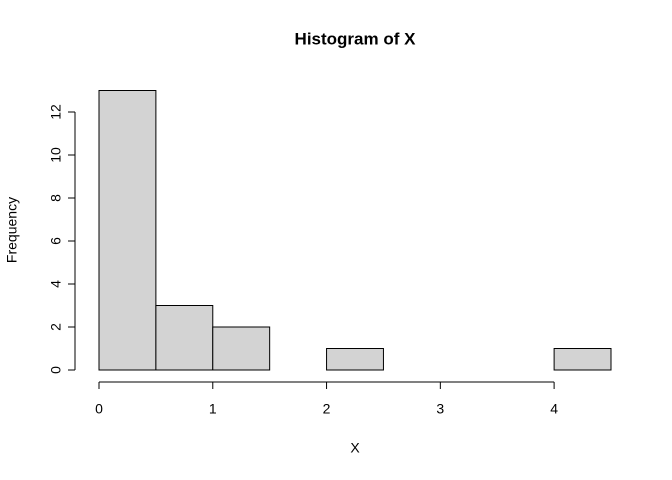 The width and height of the screenshot is (672, 480). What do you see at coordinates (56, 370) in the screenshot?
I see `y-tick-label: 0` at bounding box center [56, 370].